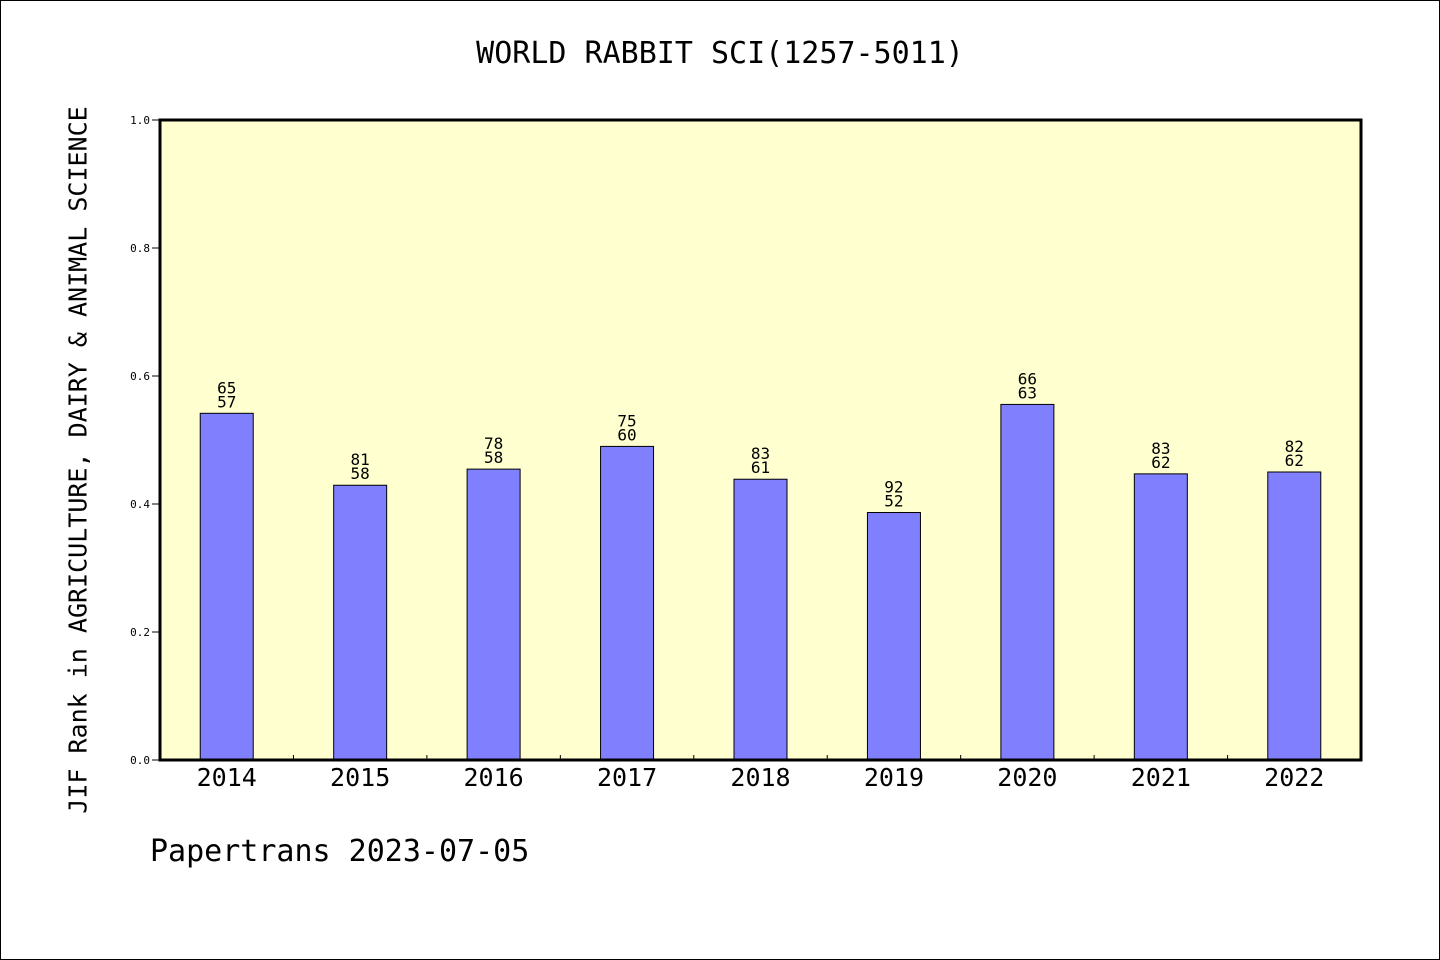  I want to click on bar-label-top: 65, so click(226, 387).